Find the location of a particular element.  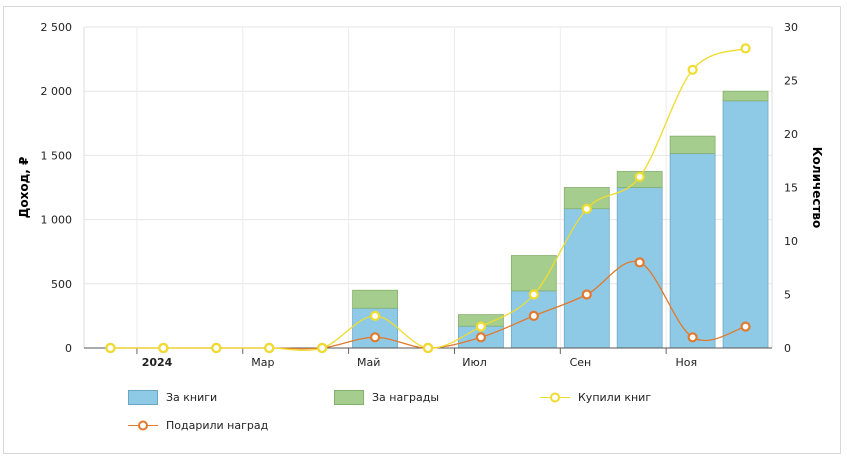

y-right-tick-label: 0 is located at coordinates (787, 348).